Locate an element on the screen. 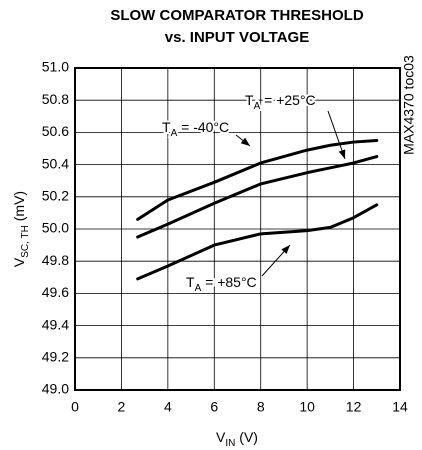  x-tick-label: 8 is located at coordinates (261, 407).